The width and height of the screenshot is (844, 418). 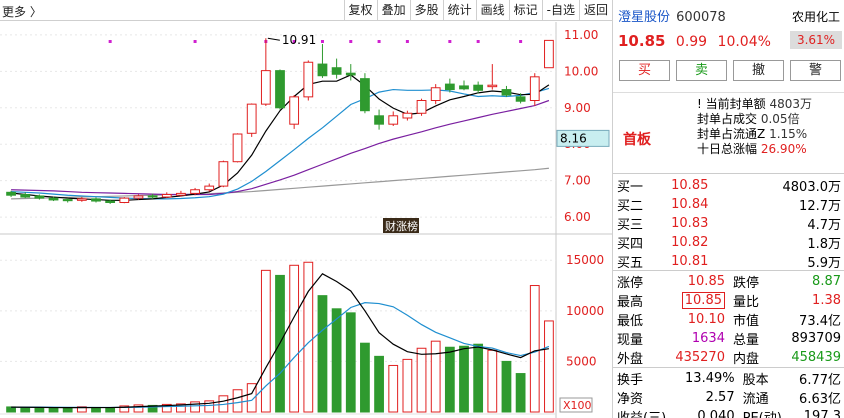 What do you see at coordinates (393, 10) in the screenshot?
I see `overlay-button: 叠加` at bounding box center [393, 10].